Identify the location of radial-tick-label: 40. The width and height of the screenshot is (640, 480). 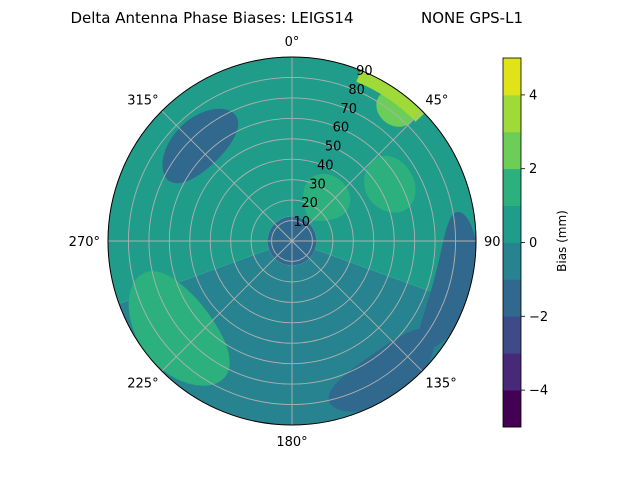
(325, 165).